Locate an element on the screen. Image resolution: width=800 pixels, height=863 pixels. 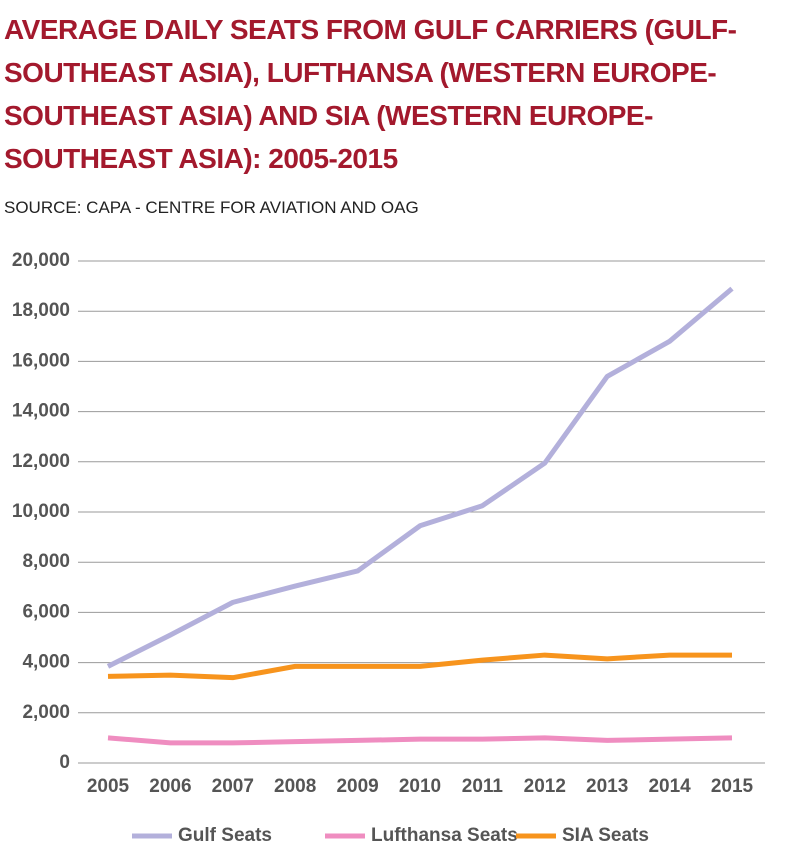
x-tick-label: 2012 is located at coordinates (545, 786).